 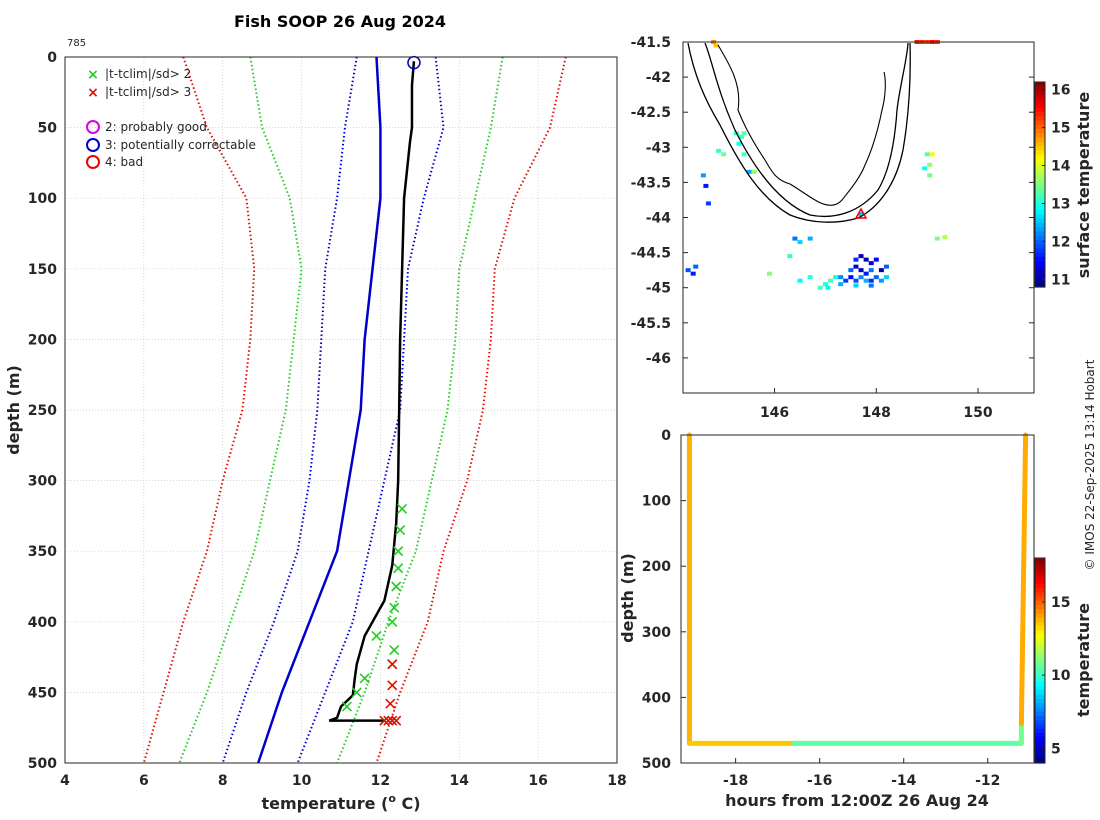 What do you see at coordinates (460, 781) in the screenshot?
I see `profile-xtick-label: 14` at bounding box center [460, 781].